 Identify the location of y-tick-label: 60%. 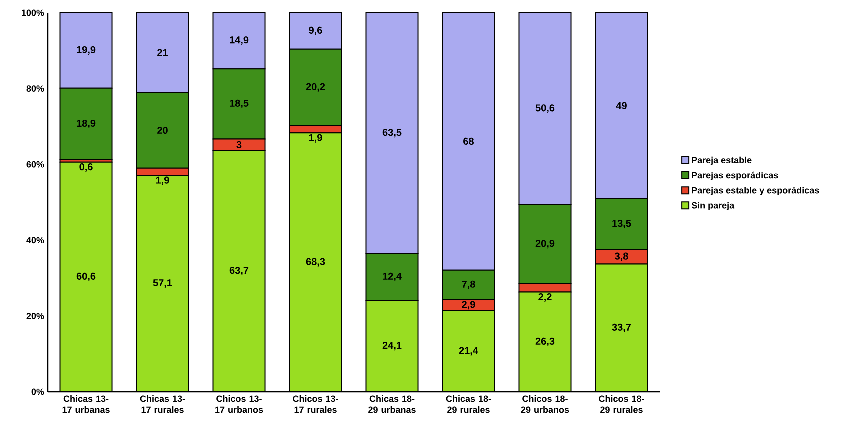
(35, 164).